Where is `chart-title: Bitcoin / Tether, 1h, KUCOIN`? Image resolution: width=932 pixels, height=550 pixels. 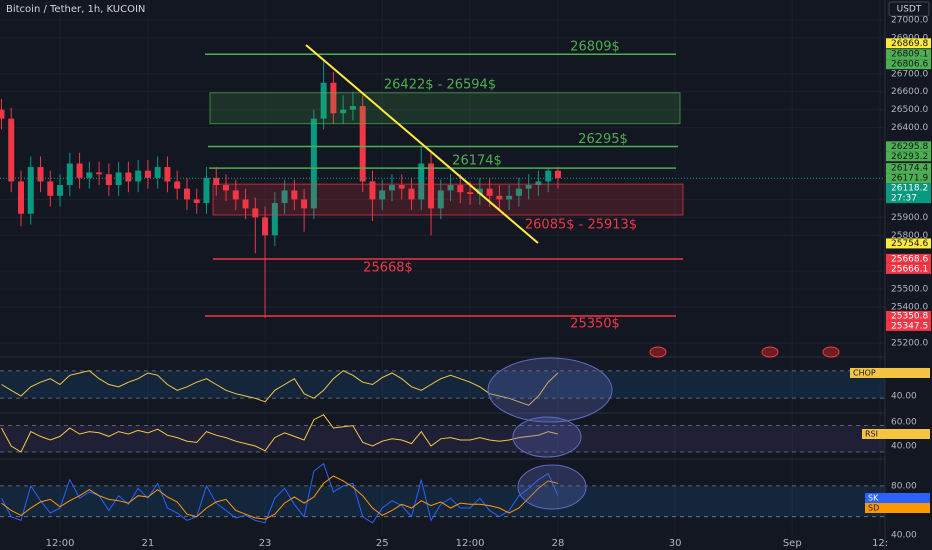 chart-title: Bitcoin / Tether, 1h, KUCOIN is located at coordinates (75, 9).